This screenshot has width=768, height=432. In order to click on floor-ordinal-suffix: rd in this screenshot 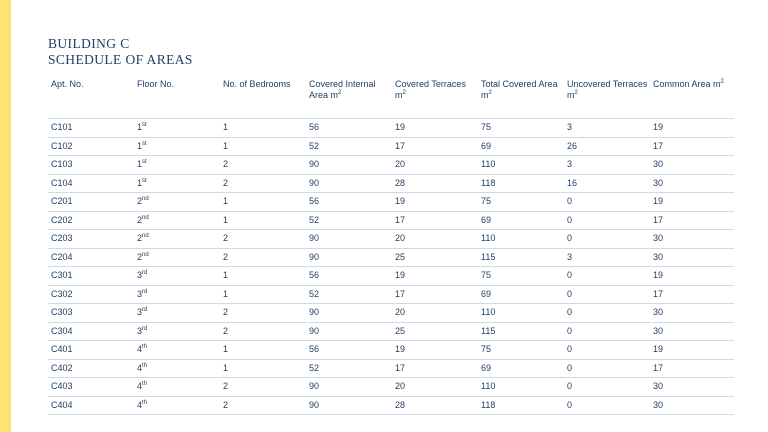, I will do `click(145, 328)`.